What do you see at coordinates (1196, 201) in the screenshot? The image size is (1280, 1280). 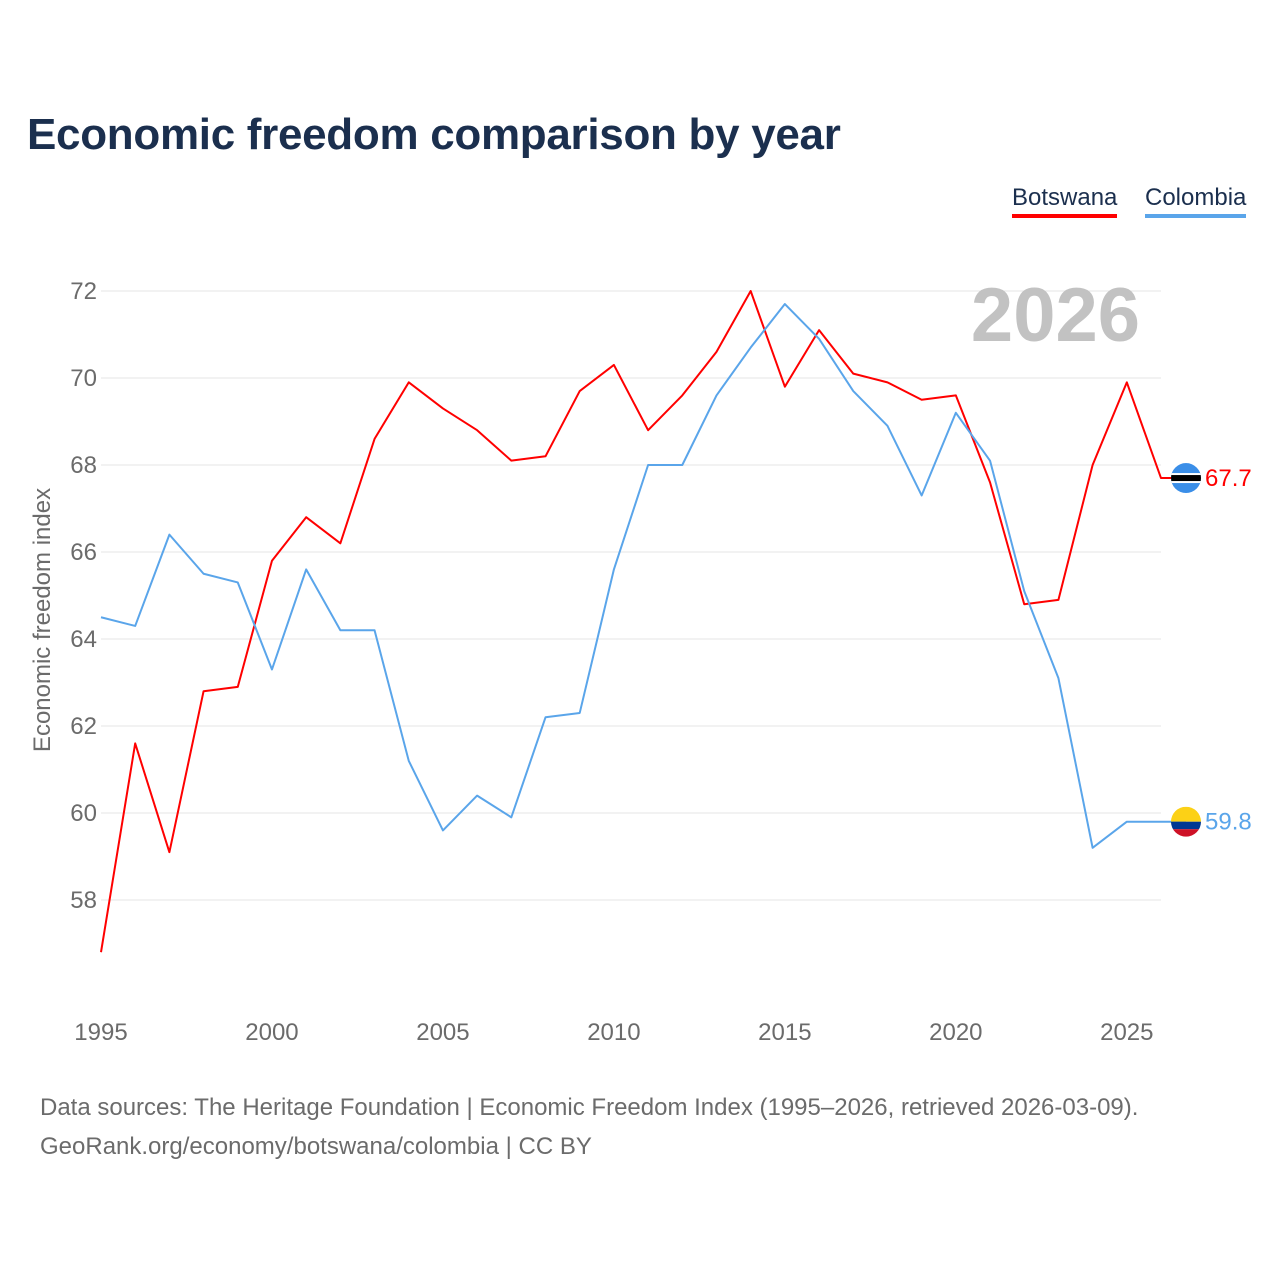 I see `legend-colombia: Colombia` at bounding box center [1196, 201].